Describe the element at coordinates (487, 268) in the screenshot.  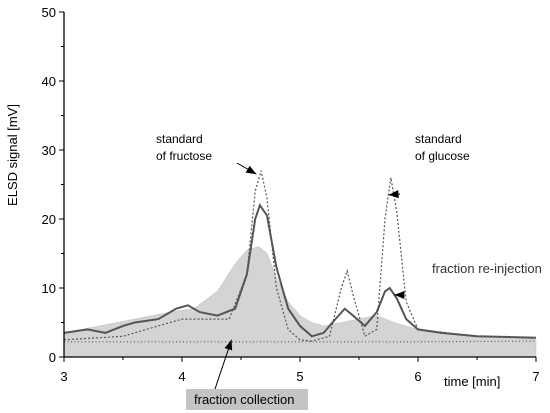
I see `annotation-text: fraction re-injection` at that location.